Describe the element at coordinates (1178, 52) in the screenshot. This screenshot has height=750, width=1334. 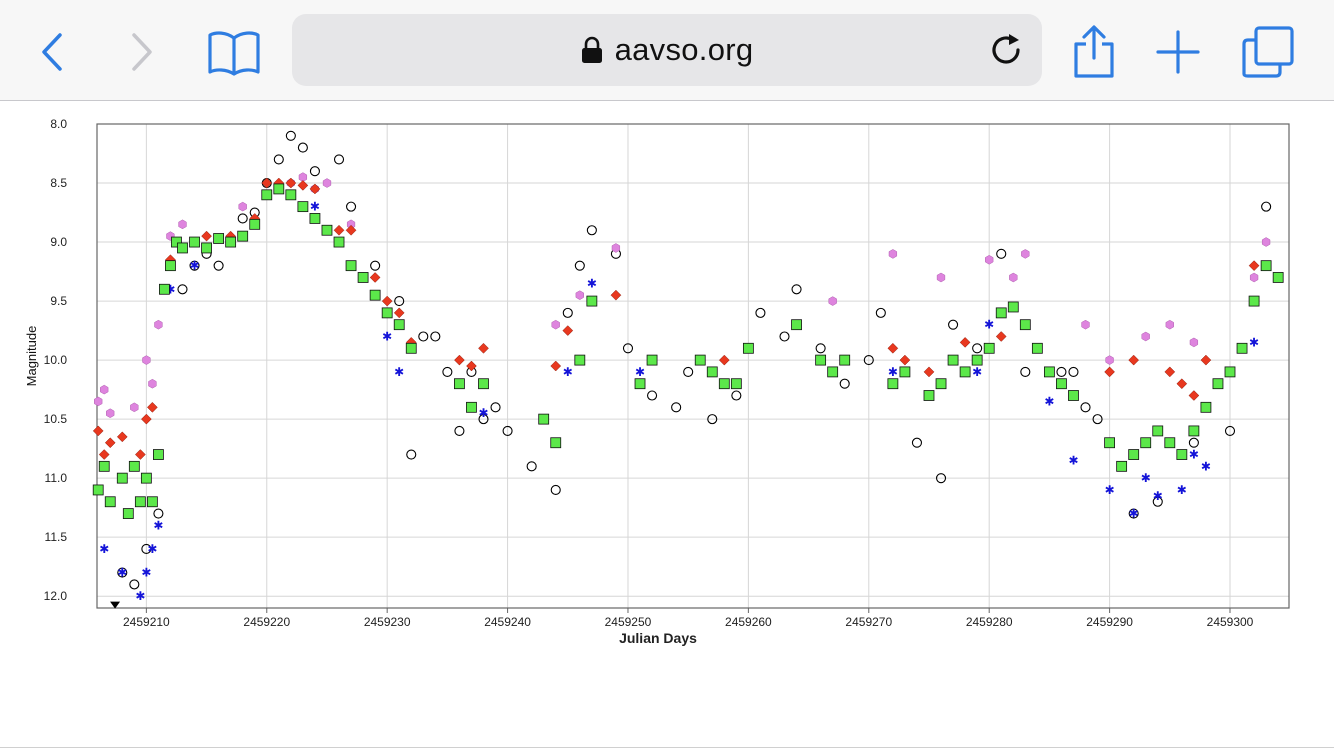
I see `new-tab-button` at that location.